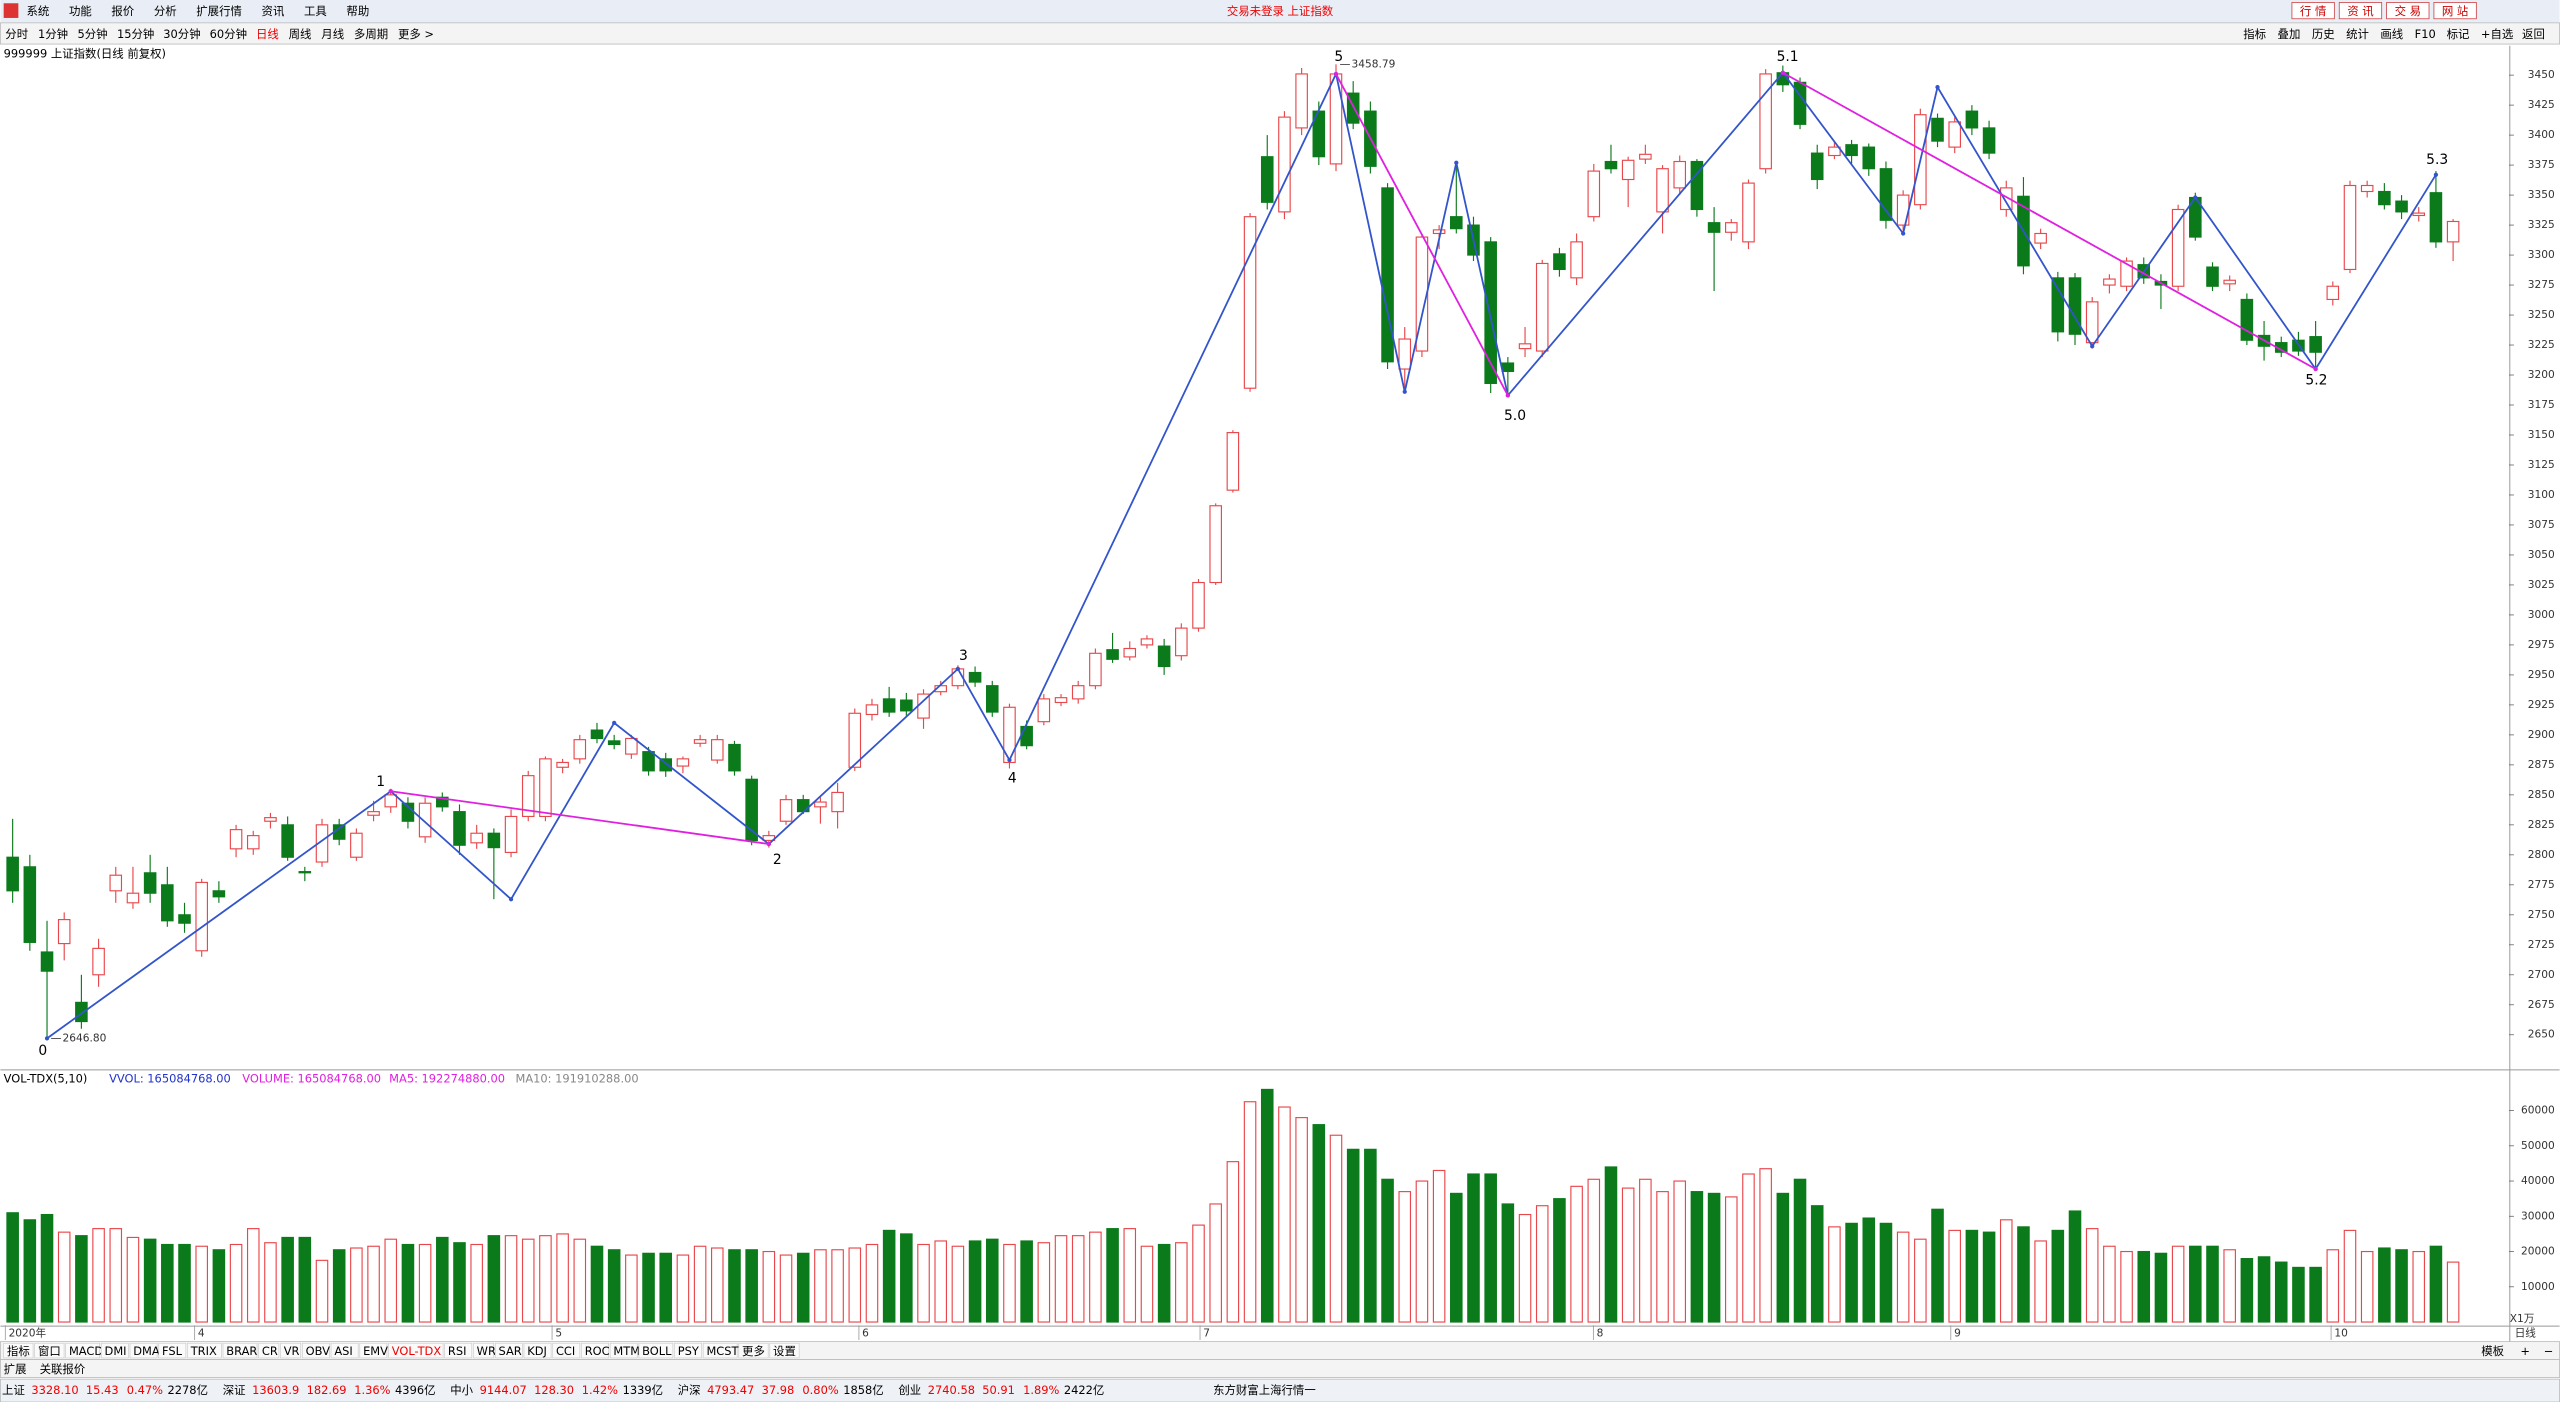  Describe the element at coordinates (371, 34) in the screenshot. I see `period-tab: 多周期` at that location.